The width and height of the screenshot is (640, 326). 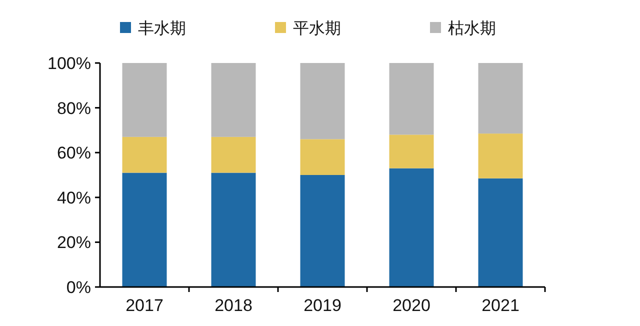 What do you see at coordinates (78, 287) in the screenshot?
I see `y-tick-label: 0%` at bounding box center [78, 287].